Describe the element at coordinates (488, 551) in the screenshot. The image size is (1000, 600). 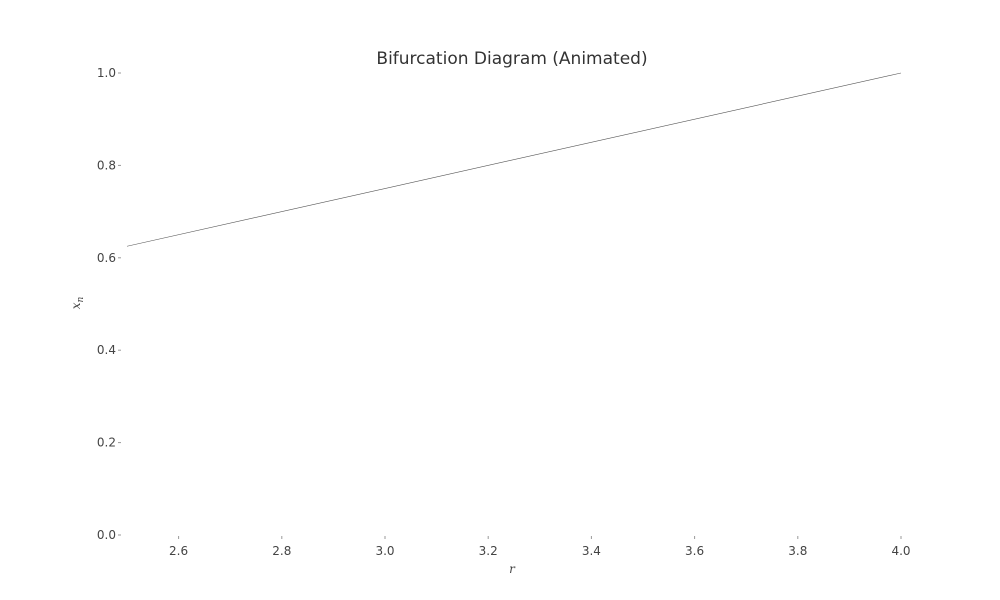
I see `x-tick-label: 3.2` at that location.